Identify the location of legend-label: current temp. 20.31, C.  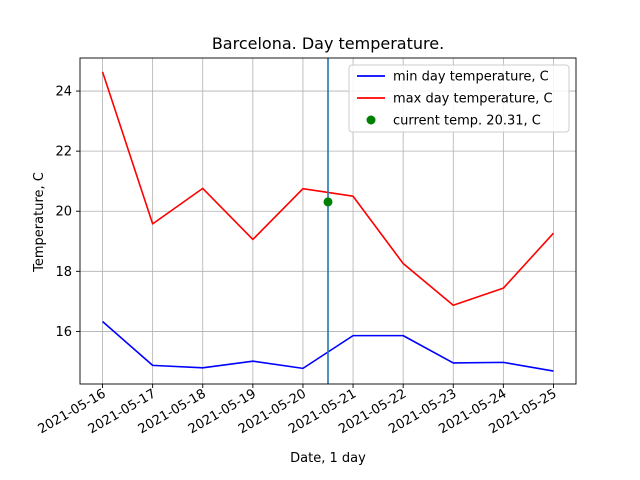
(467, 121).